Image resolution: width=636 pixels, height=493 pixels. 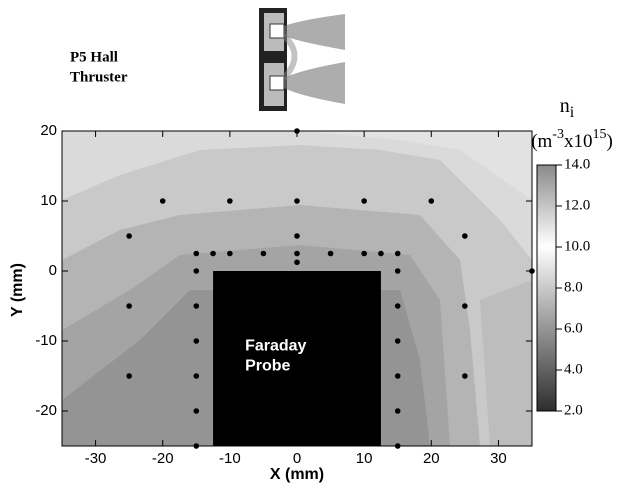 What do you see at coordinates (275, 346) in the screenshot?
I see `probe-label: Faraday` at bounding box center [275, 346].